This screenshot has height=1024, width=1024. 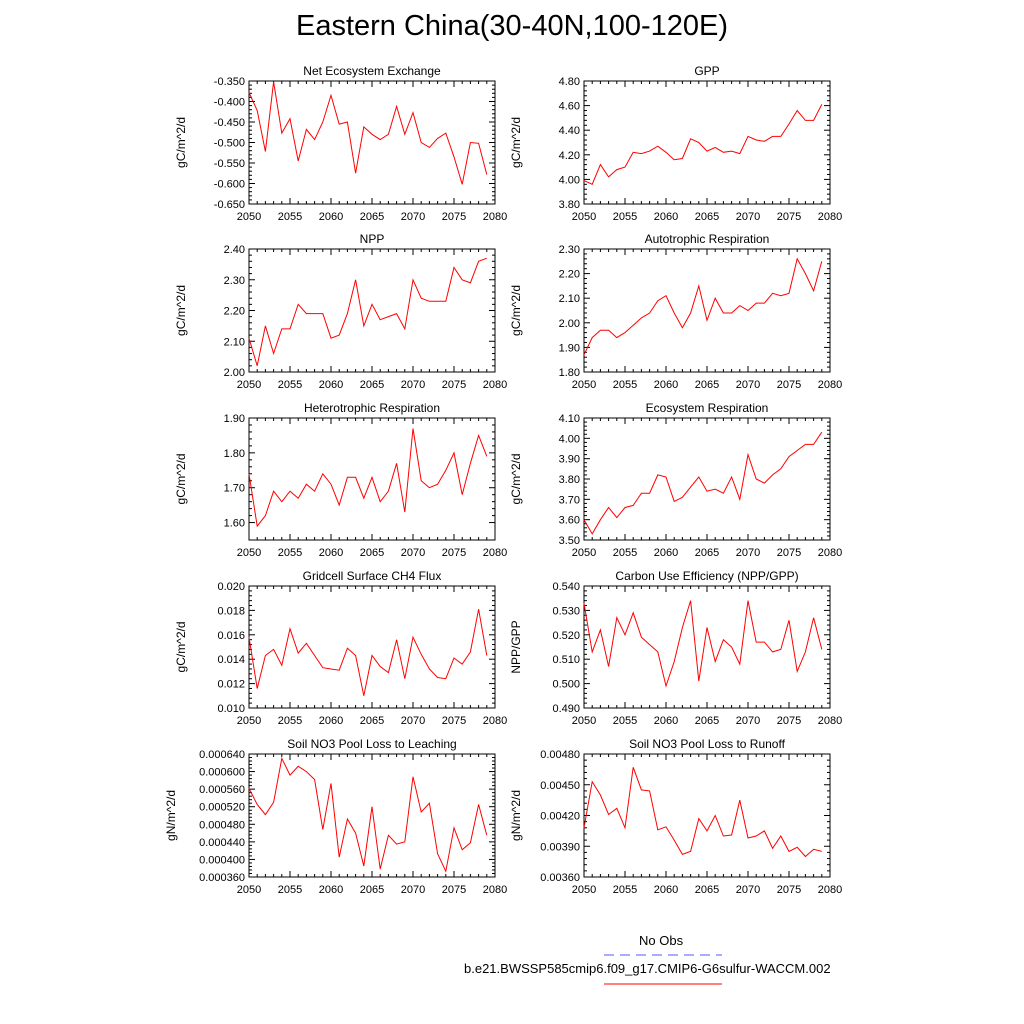 What do you see at coordinates (171, 815) in the screenshot?
I see `y-axis-label: gN/m^2/d` at bounding box center [171, 815].